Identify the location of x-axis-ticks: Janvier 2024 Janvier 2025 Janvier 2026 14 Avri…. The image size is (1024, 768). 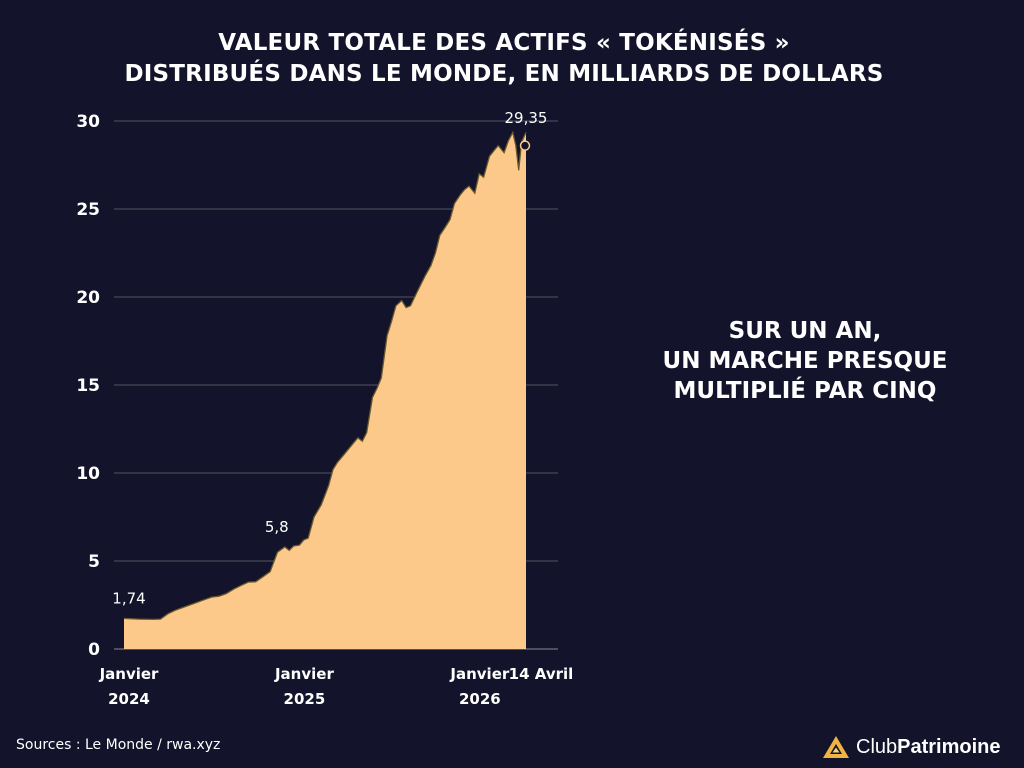
(336, 686).